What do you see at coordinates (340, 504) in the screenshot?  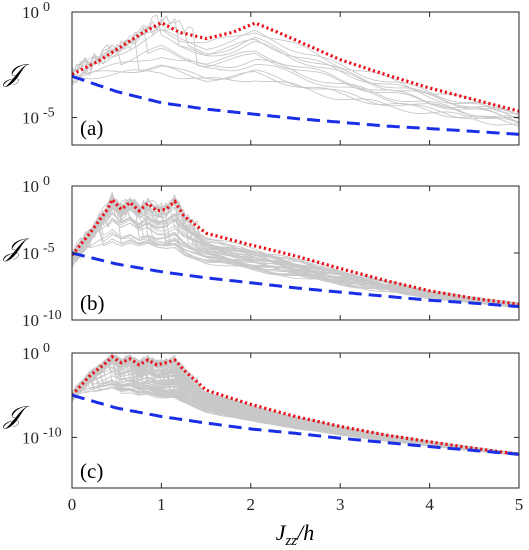 I see `x-tick-label: 3` at bounding box center [340, 504].